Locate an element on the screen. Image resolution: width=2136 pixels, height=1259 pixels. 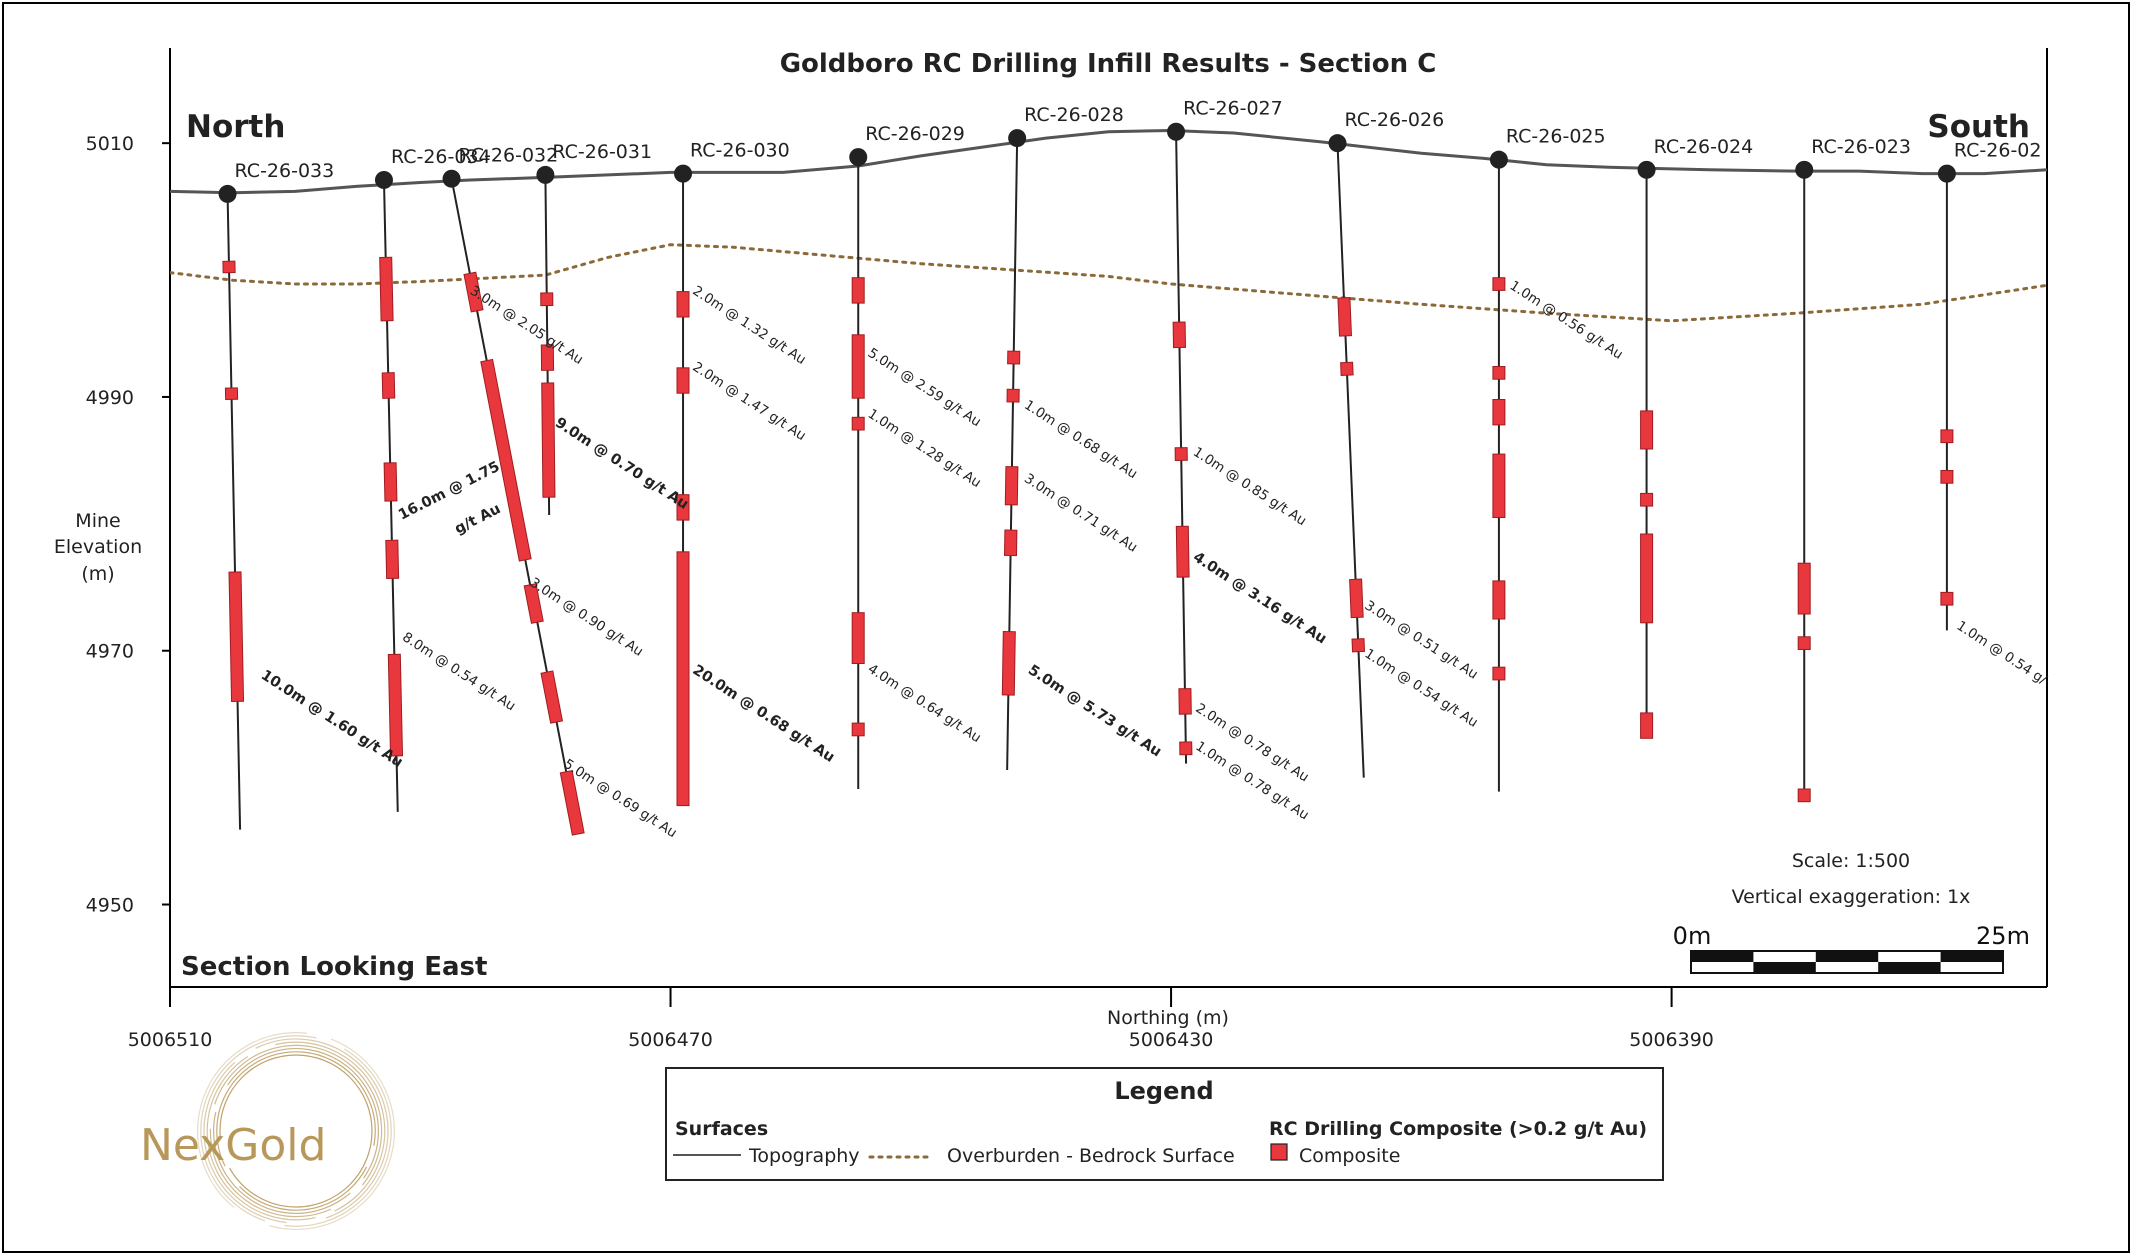
y-axis-label-line3: (m) is located at coordinates (97, 574).